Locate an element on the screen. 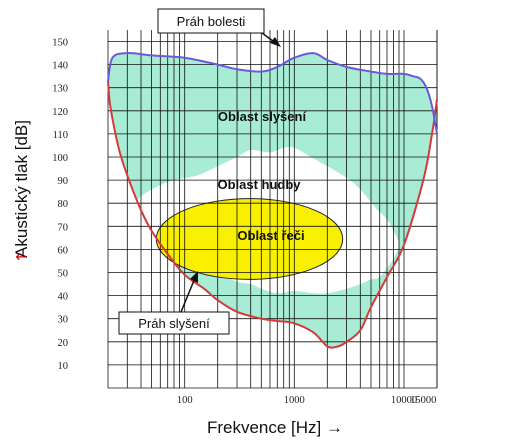 The image size is (511, 444). y-tick-label: 40 is located at coordinates (63, 297).